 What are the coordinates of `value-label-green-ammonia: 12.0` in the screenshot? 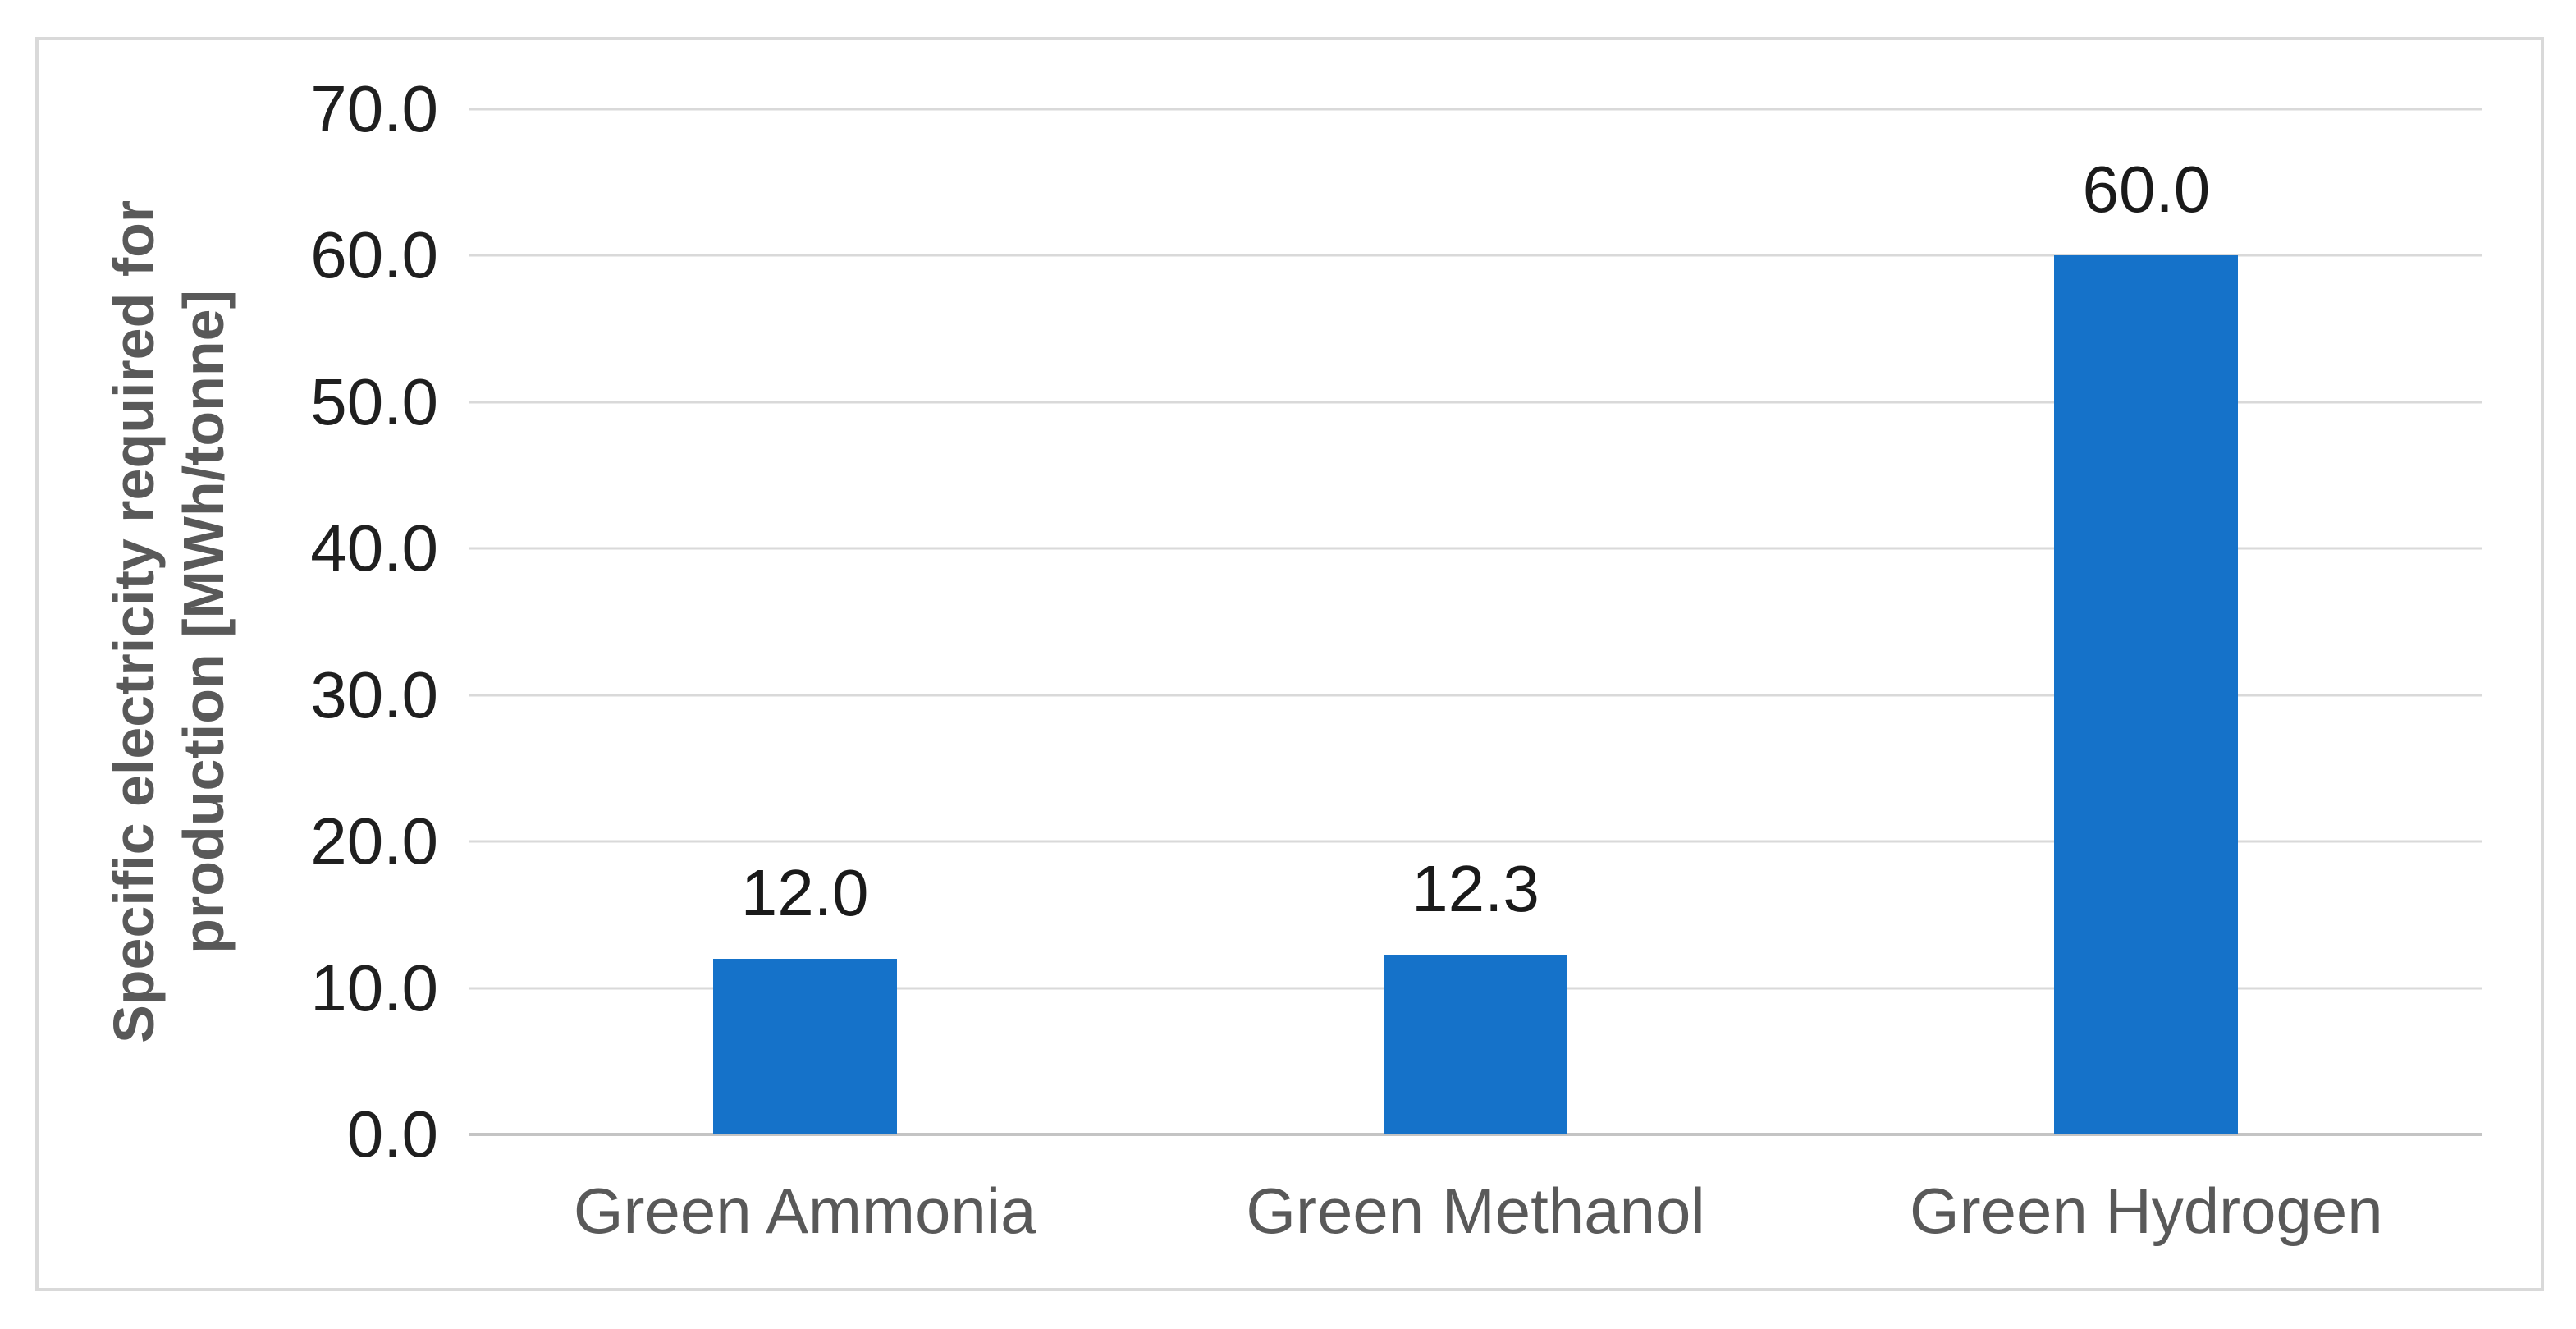 It's located at (804, 892).